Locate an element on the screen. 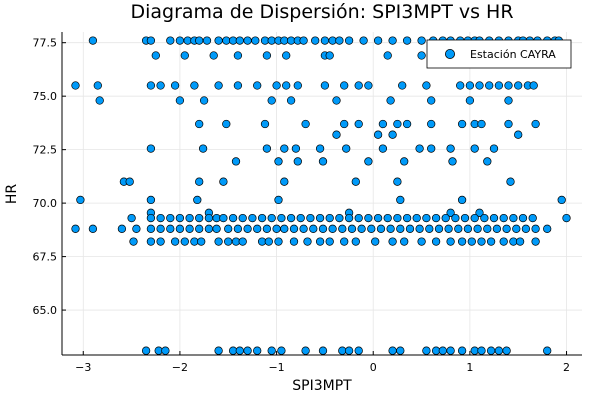 The width and height of the screenshot is (600, 400). x-tick-label: −2 is located at coordinates (180, 367).